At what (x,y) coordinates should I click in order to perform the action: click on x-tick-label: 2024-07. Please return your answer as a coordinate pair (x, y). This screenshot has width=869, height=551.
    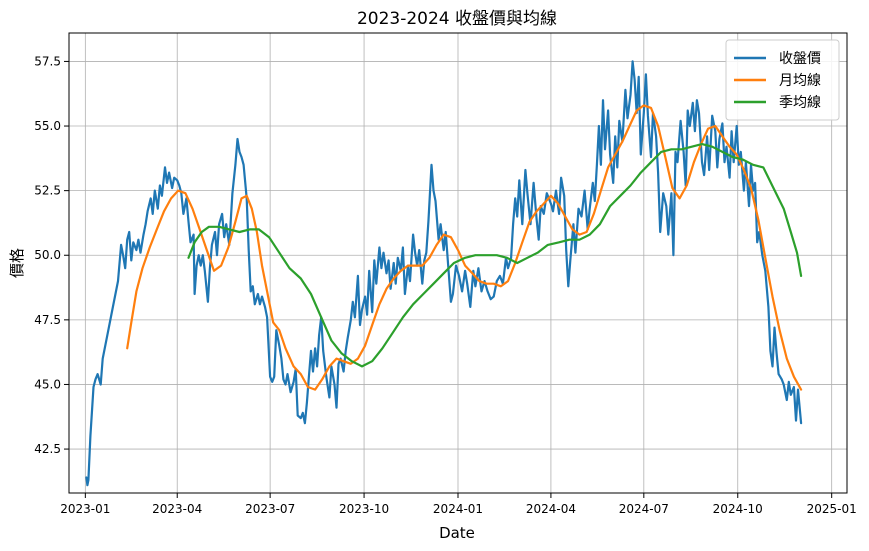
    Looking at the image, I should click on (644, 509).